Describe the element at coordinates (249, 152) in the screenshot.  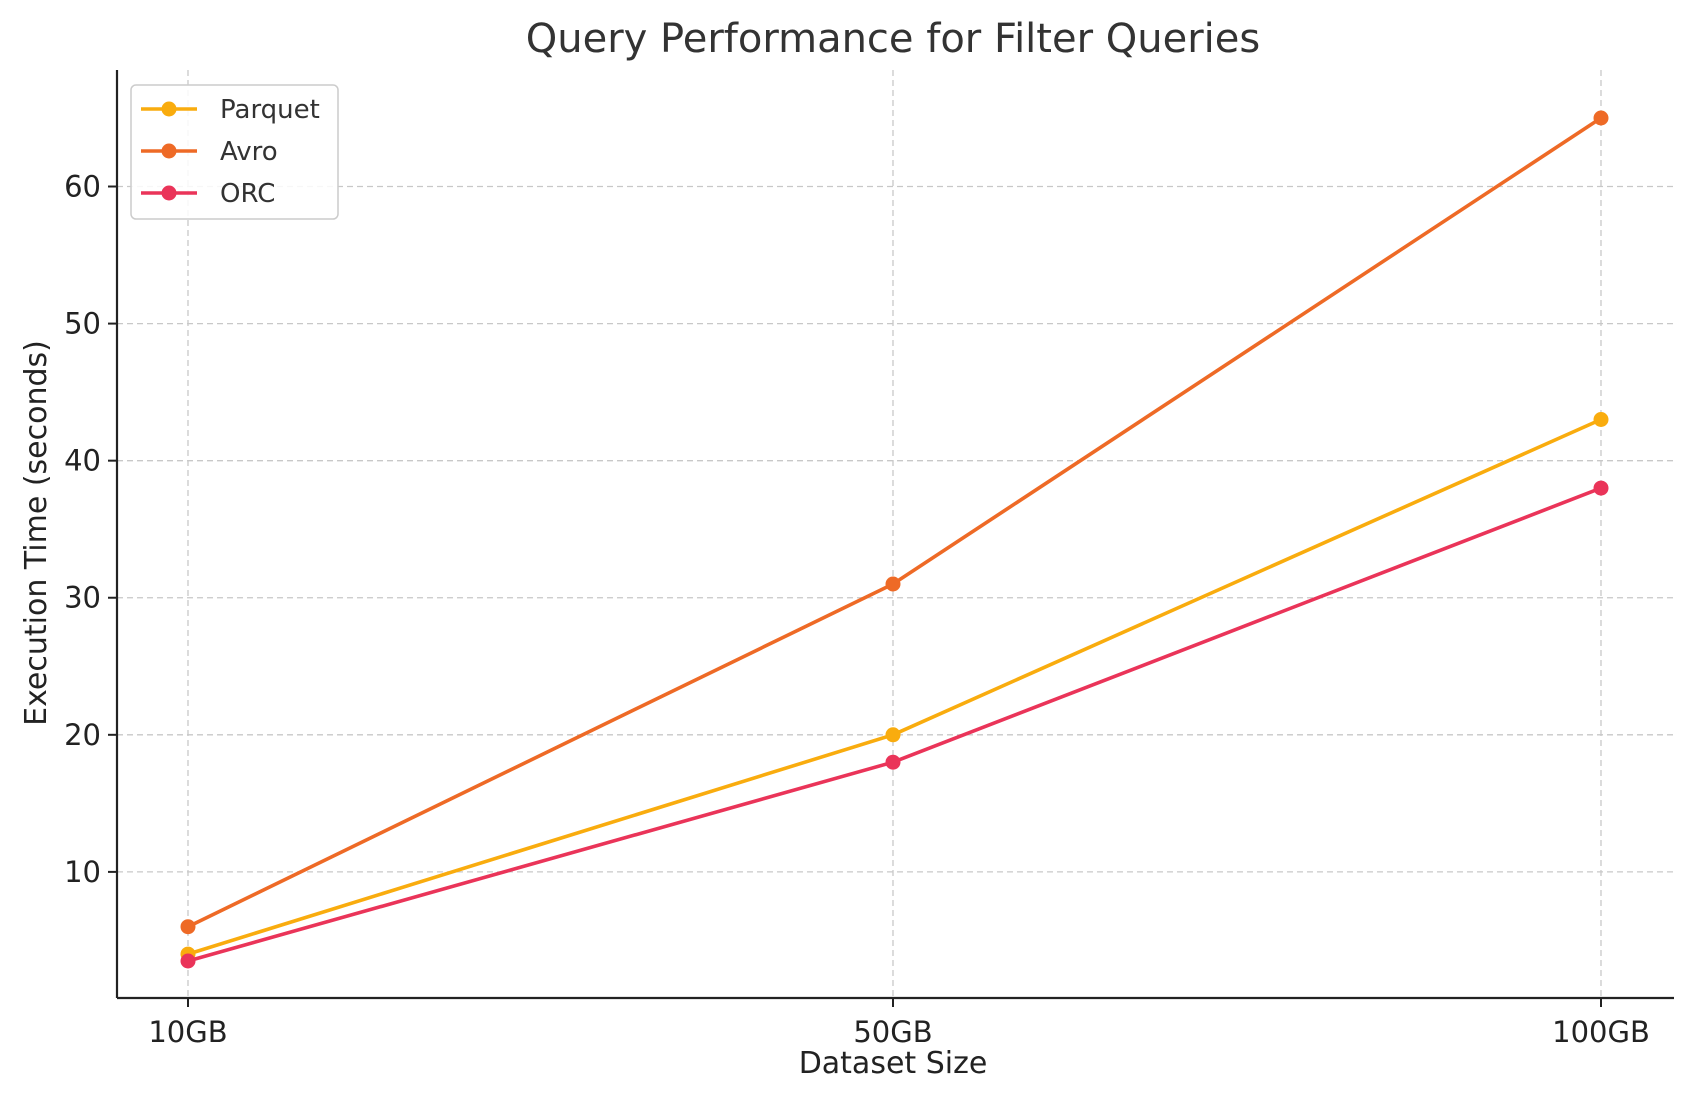
I see `legend-label-avro: Avro` at that location.